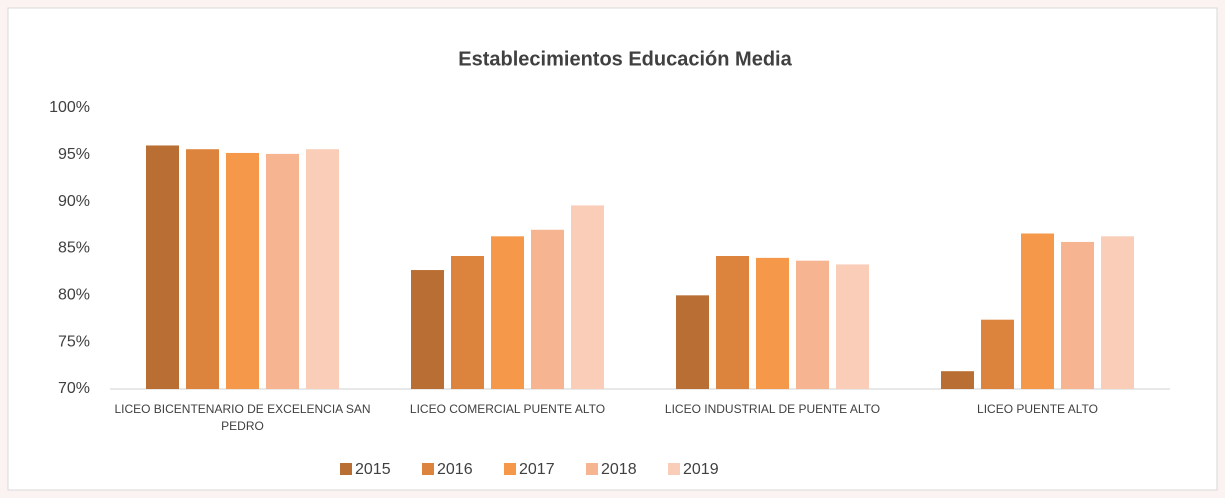 The image size is (1225, 498). Describe the element at coordinates (455, 469) in the screenshot. I see `legend-label: 2016` at that location.